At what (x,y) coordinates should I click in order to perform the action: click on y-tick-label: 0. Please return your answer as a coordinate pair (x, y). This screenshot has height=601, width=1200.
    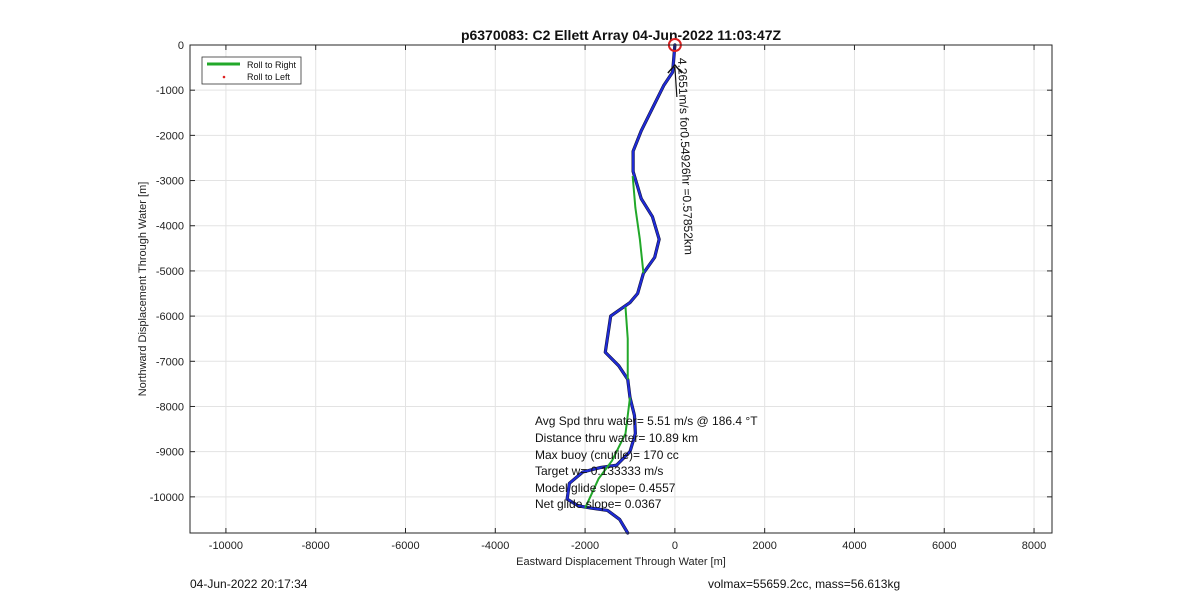
    Looking at the image, I should click on (181, 46).